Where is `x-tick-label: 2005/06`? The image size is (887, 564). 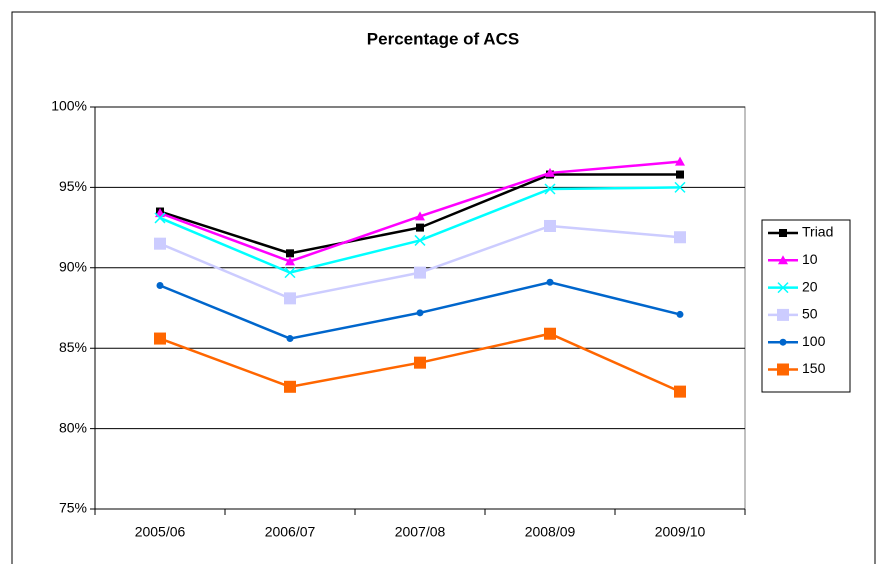 x-tick-label: 2005/06 is located at coordinates (160, 532).